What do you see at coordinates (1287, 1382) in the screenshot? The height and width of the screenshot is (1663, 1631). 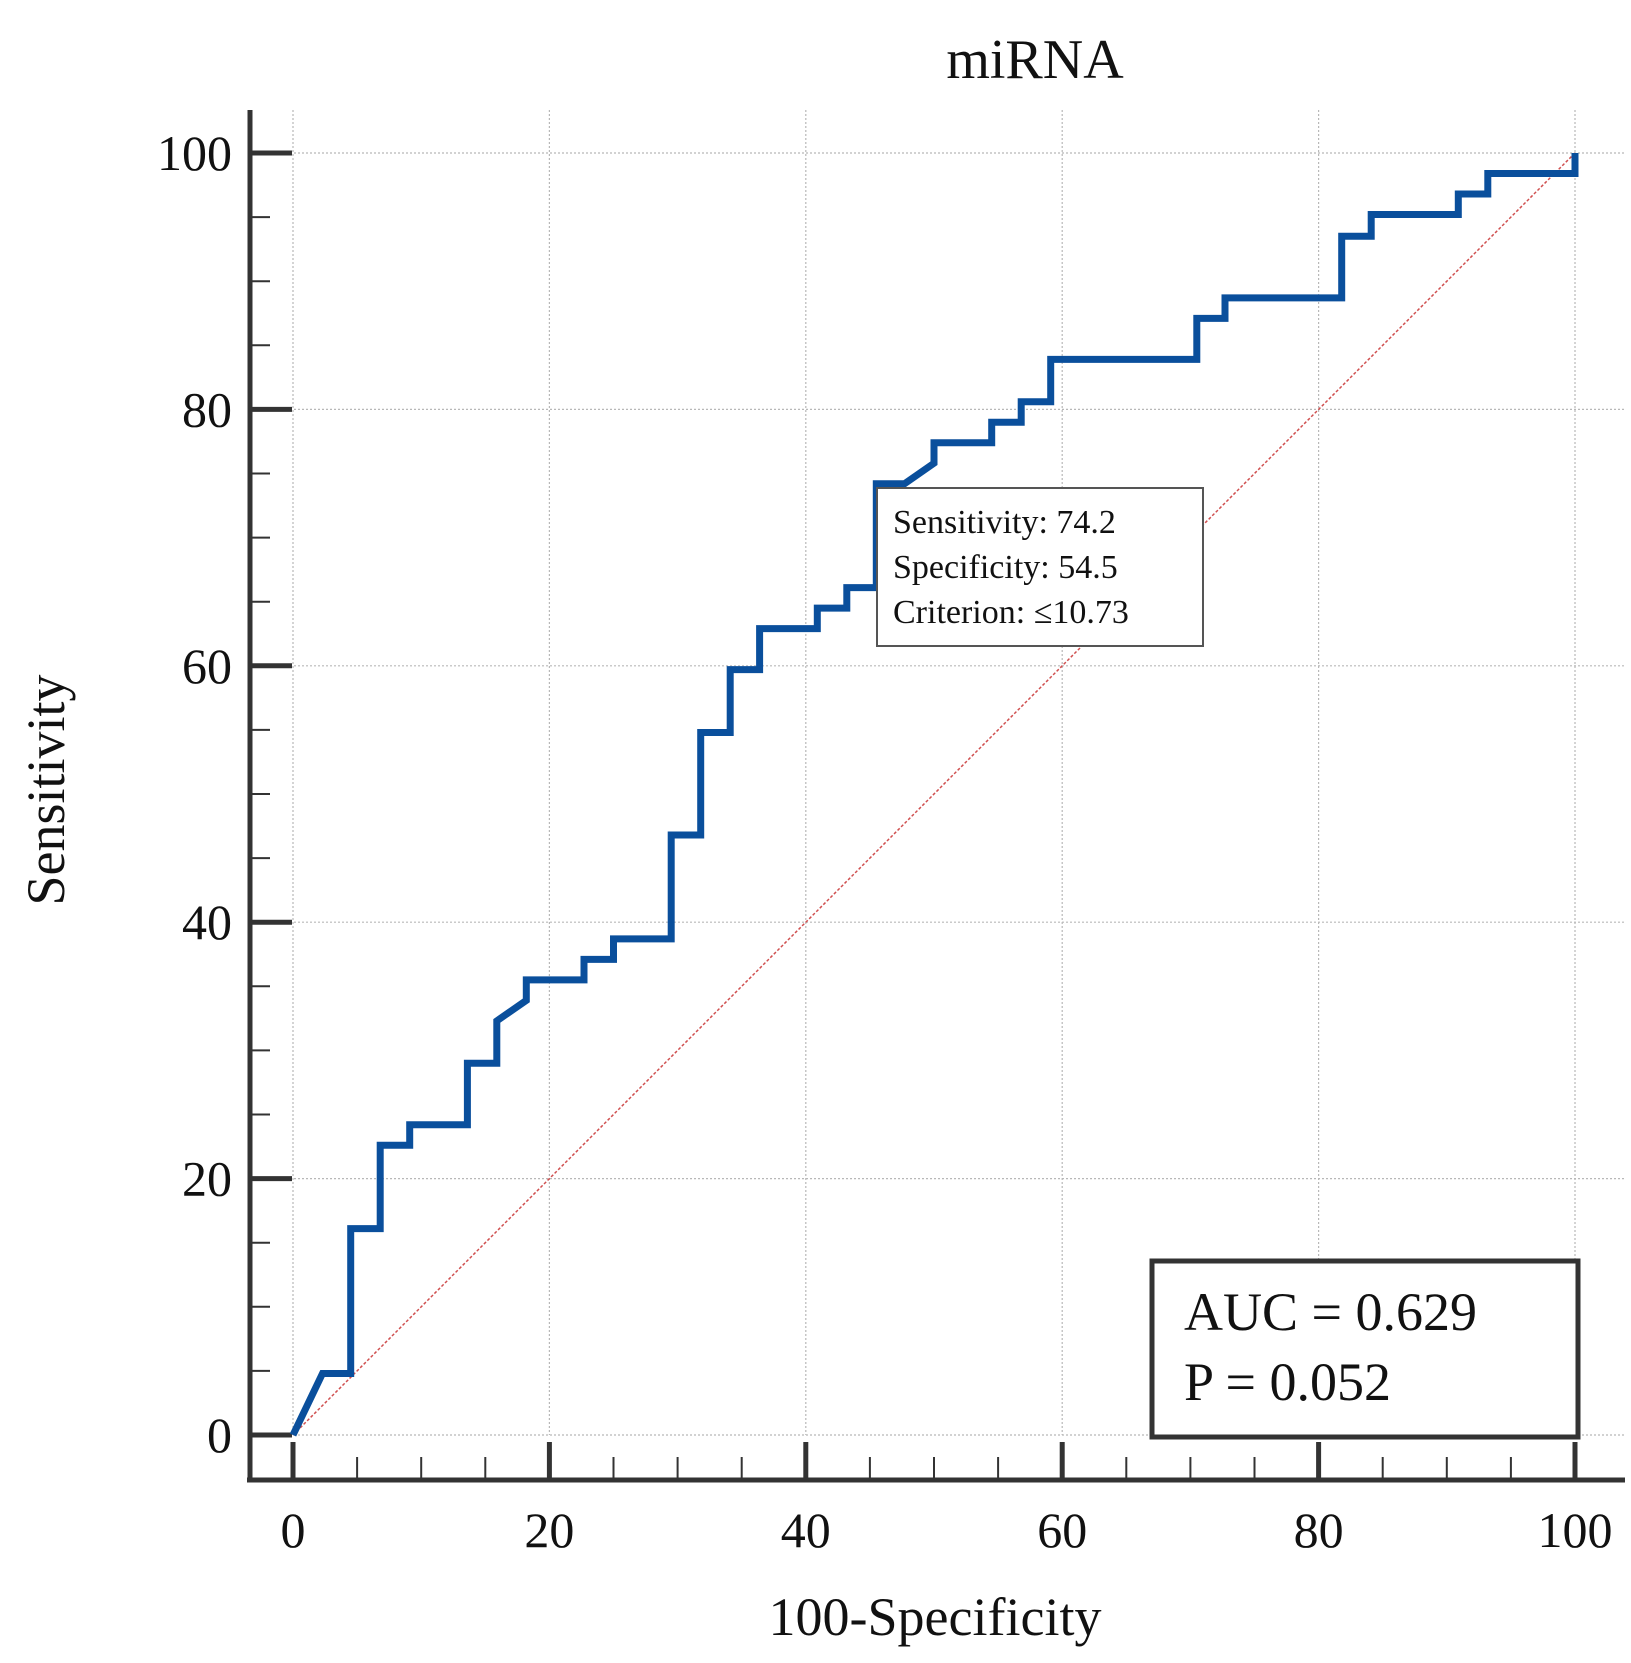 I see `p-value: P = 0.052` at bounding box center [1287, 1382].